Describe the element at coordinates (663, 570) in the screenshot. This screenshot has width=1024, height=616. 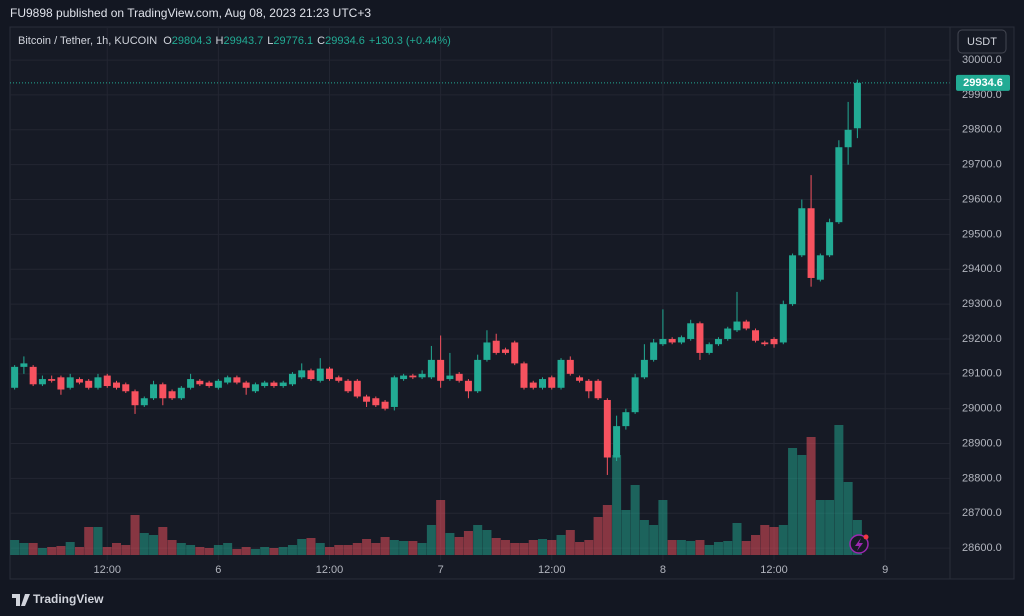
I see `x-tick-label: 8` at that location.